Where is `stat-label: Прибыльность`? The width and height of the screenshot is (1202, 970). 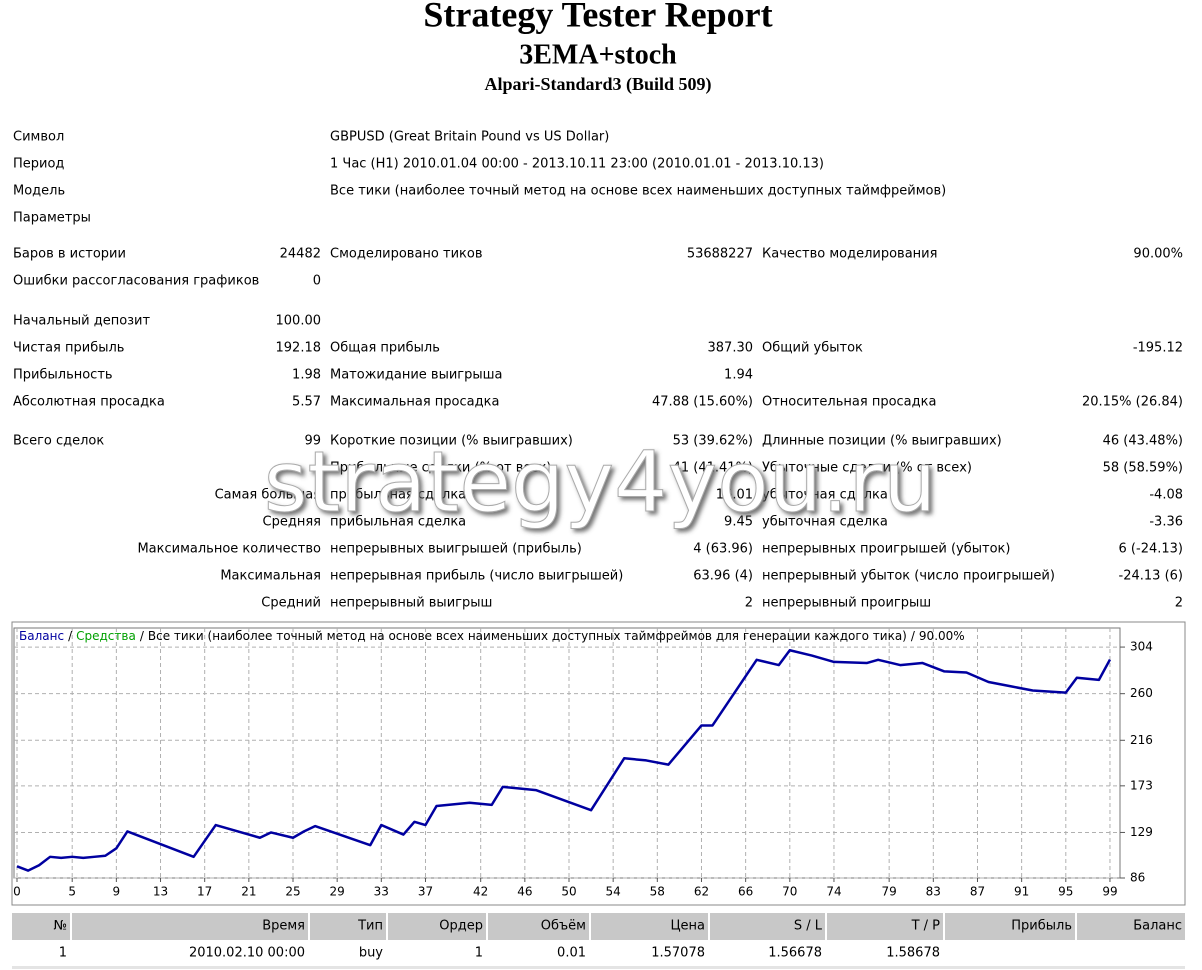
stat-label: Прибыльность is located at coordinates (63, 375).